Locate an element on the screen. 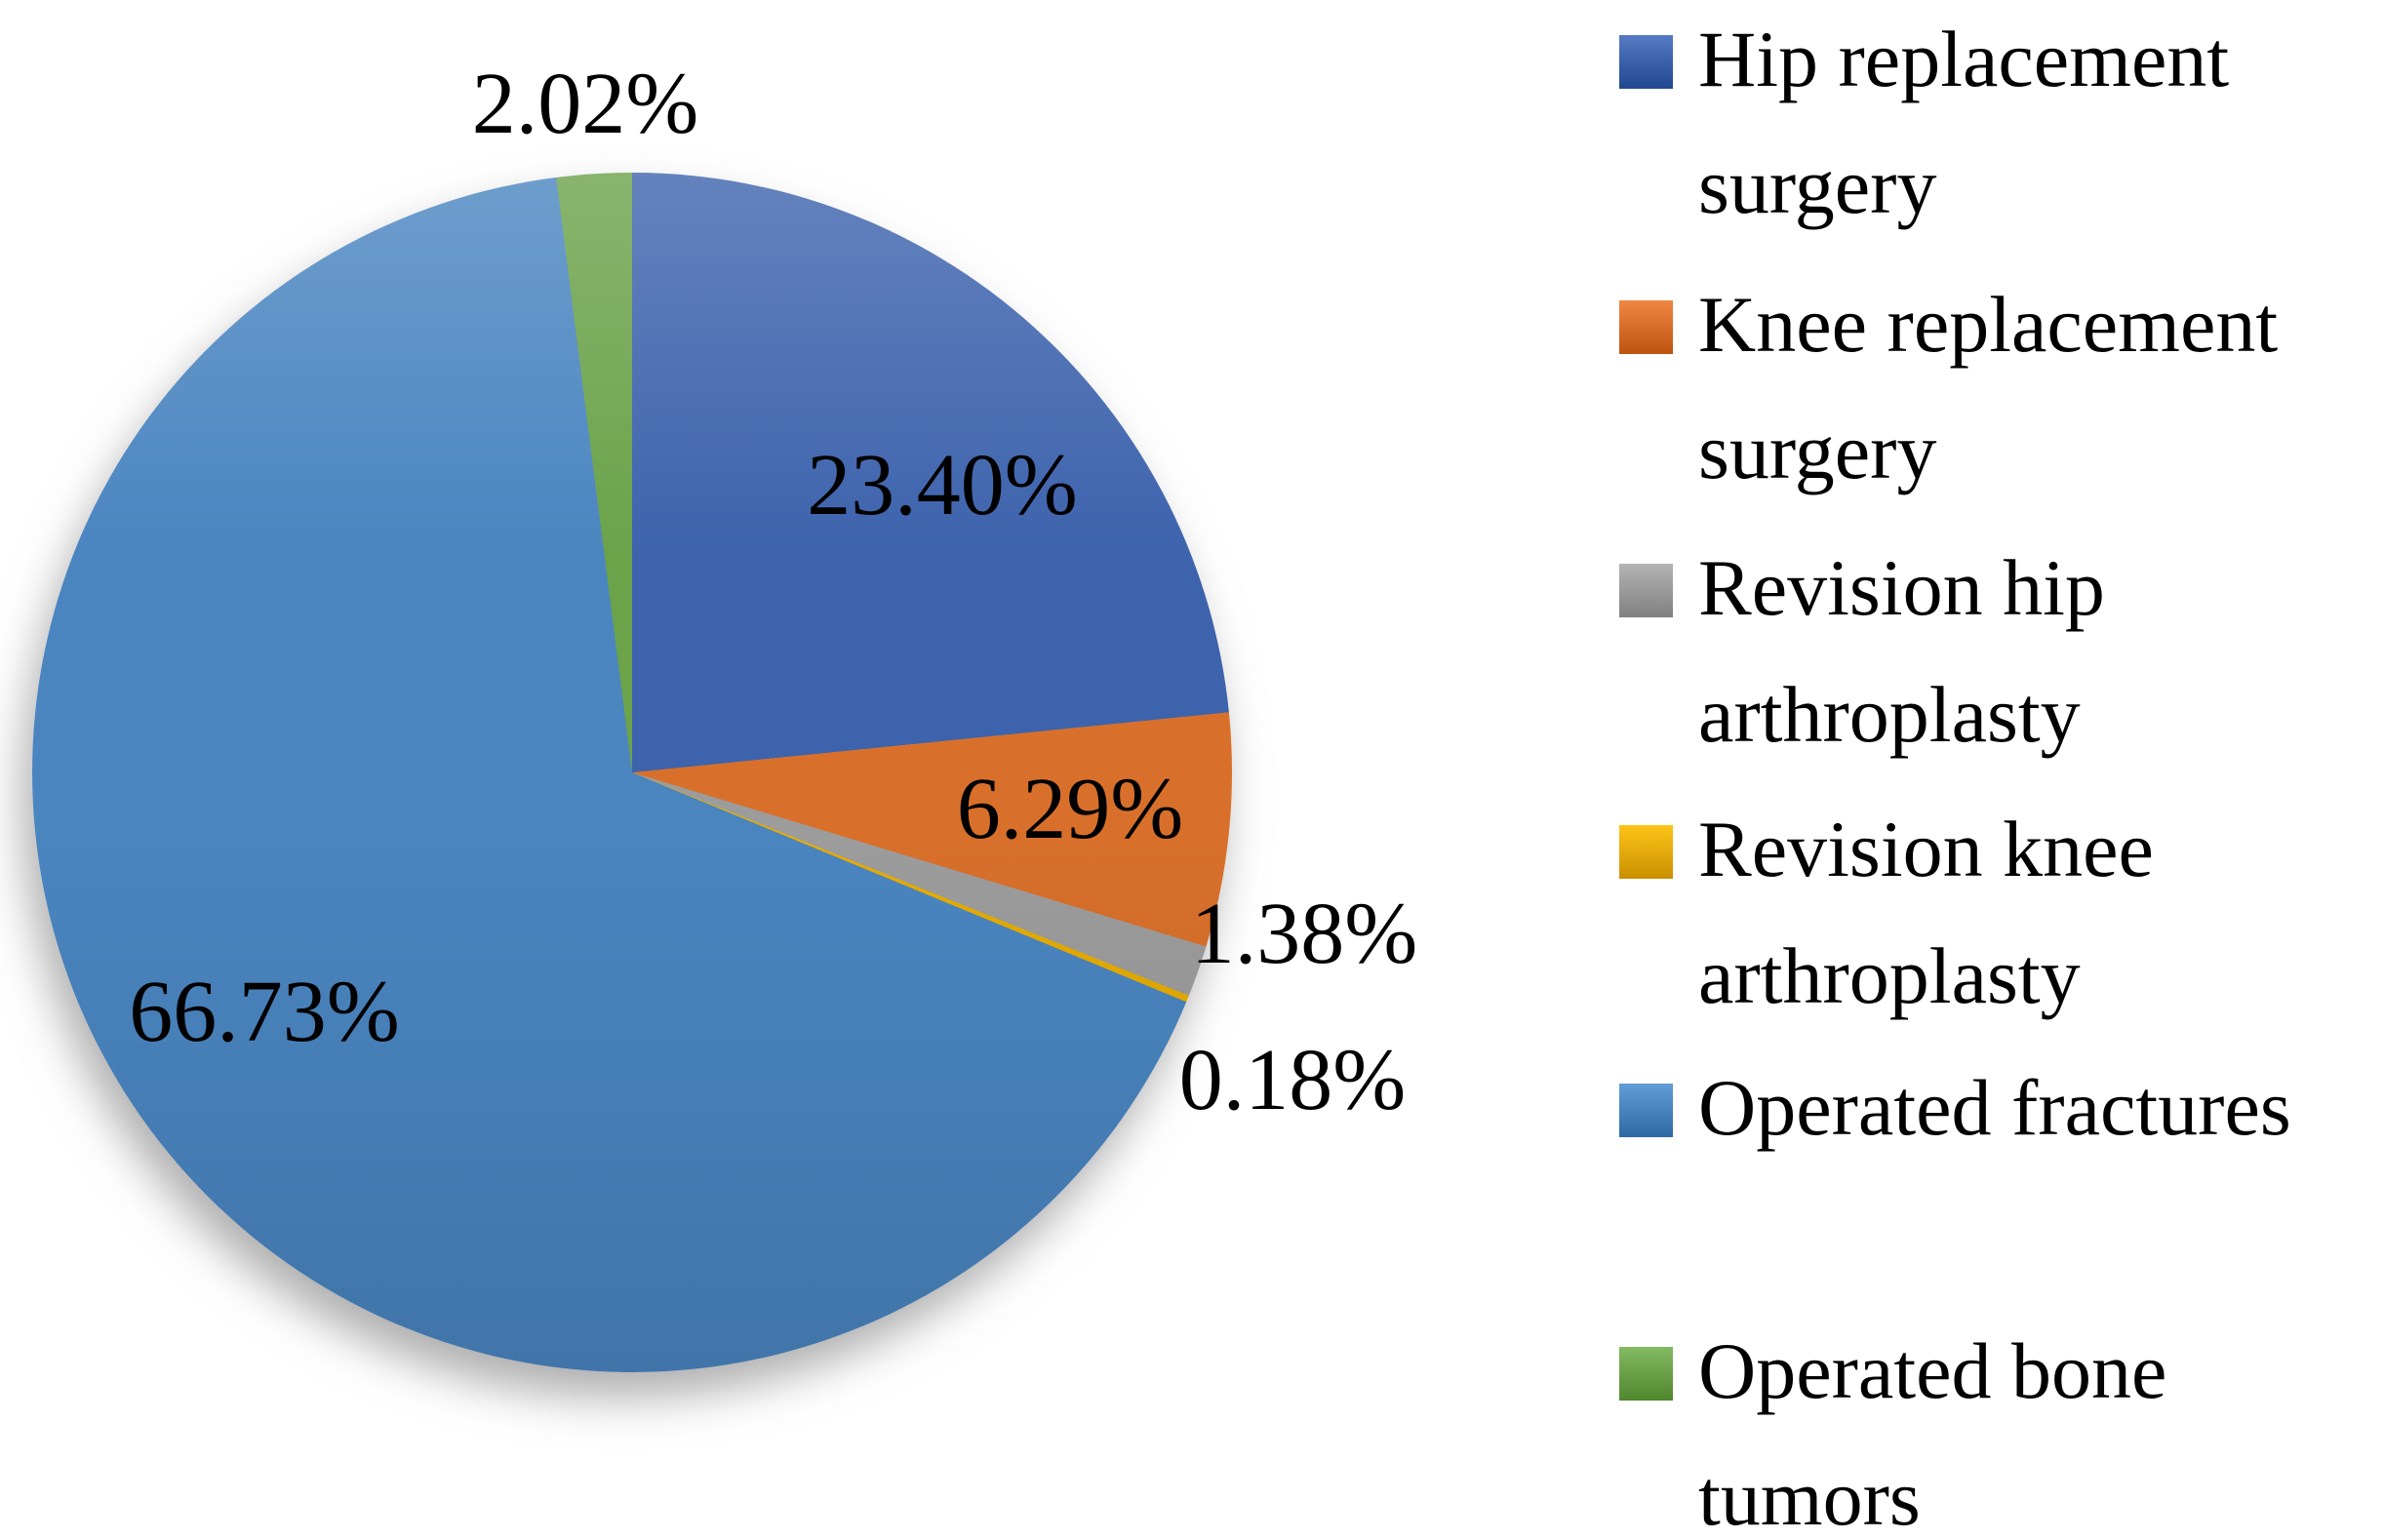 Image resolution: width=2384 pixels, height=1540 pixels. legend-item-revision-hip-arthroplasty: Revision hip arthroplasty is located at coordinates (1990, 652).